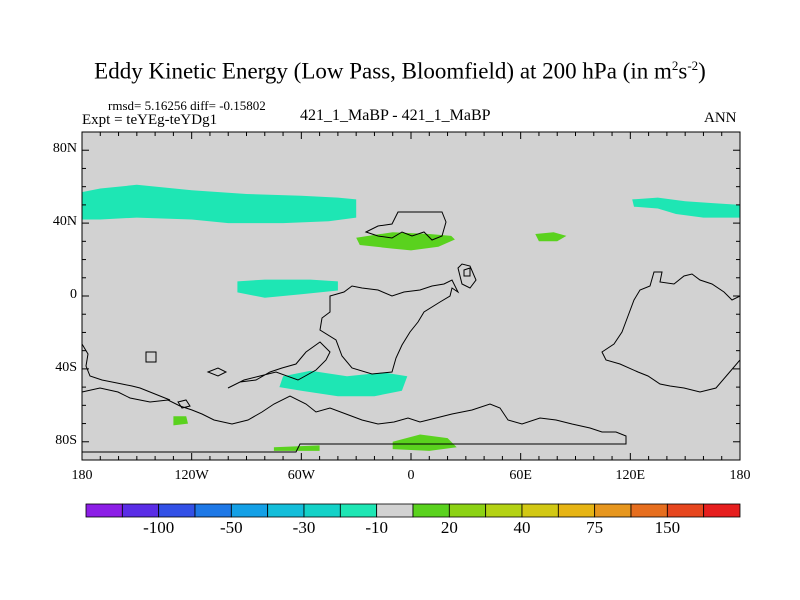 The height and width of the screenshot is (600, 800). What do you see at coordinates (151, 357) in the screenshot?
I see `coast-south-america-tip` at bounding box center [151, 357].